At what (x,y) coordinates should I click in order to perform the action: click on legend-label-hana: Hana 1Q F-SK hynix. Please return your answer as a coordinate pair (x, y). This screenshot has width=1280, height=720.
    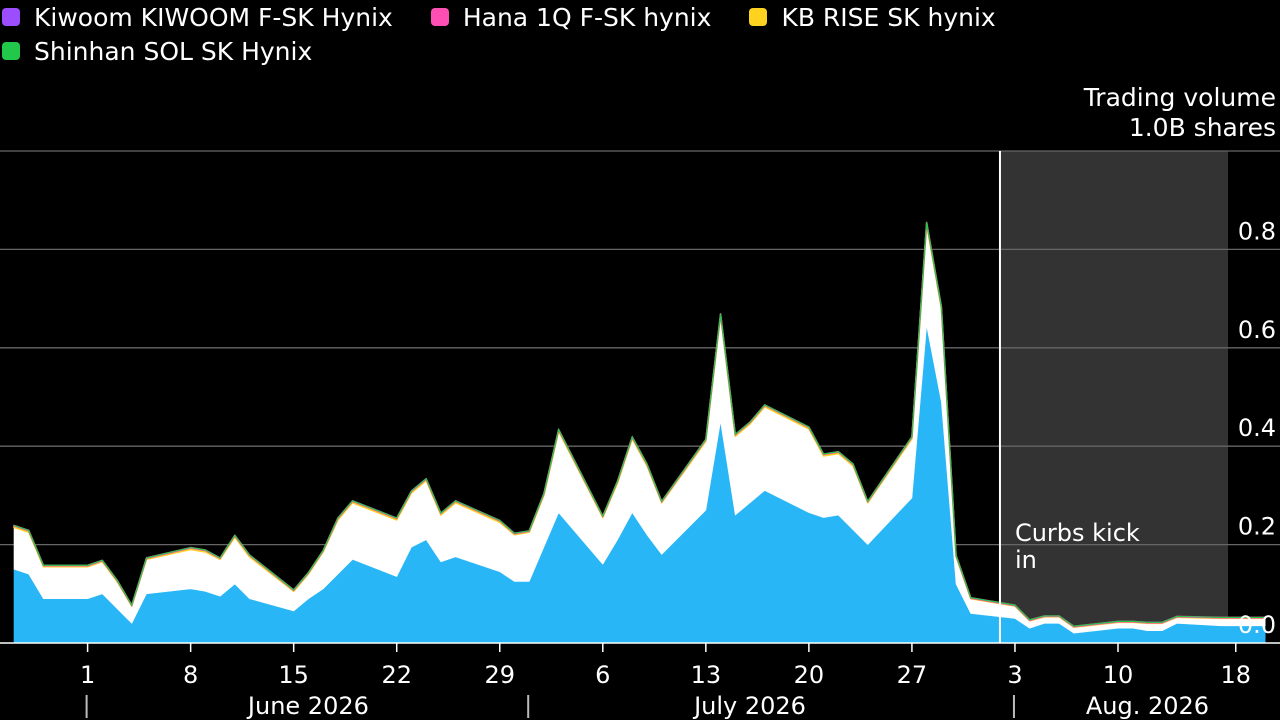
    Looking at the image, I should click on (587, 17).